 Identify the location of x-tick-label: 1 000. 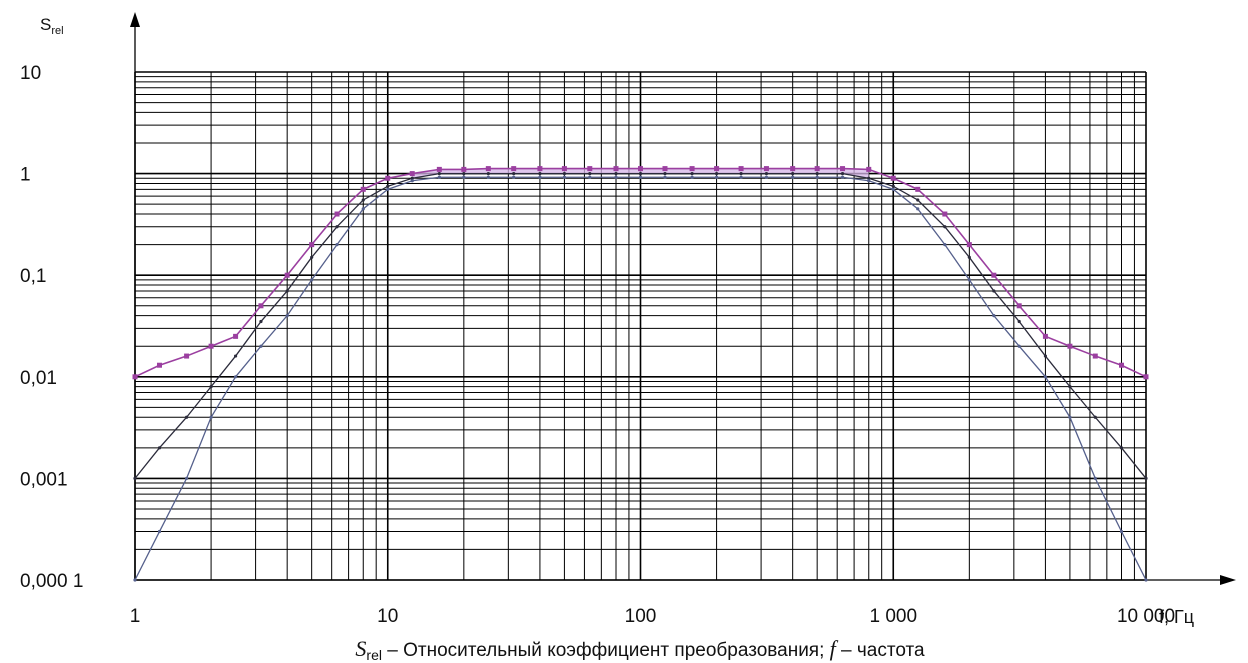
(893, 616).